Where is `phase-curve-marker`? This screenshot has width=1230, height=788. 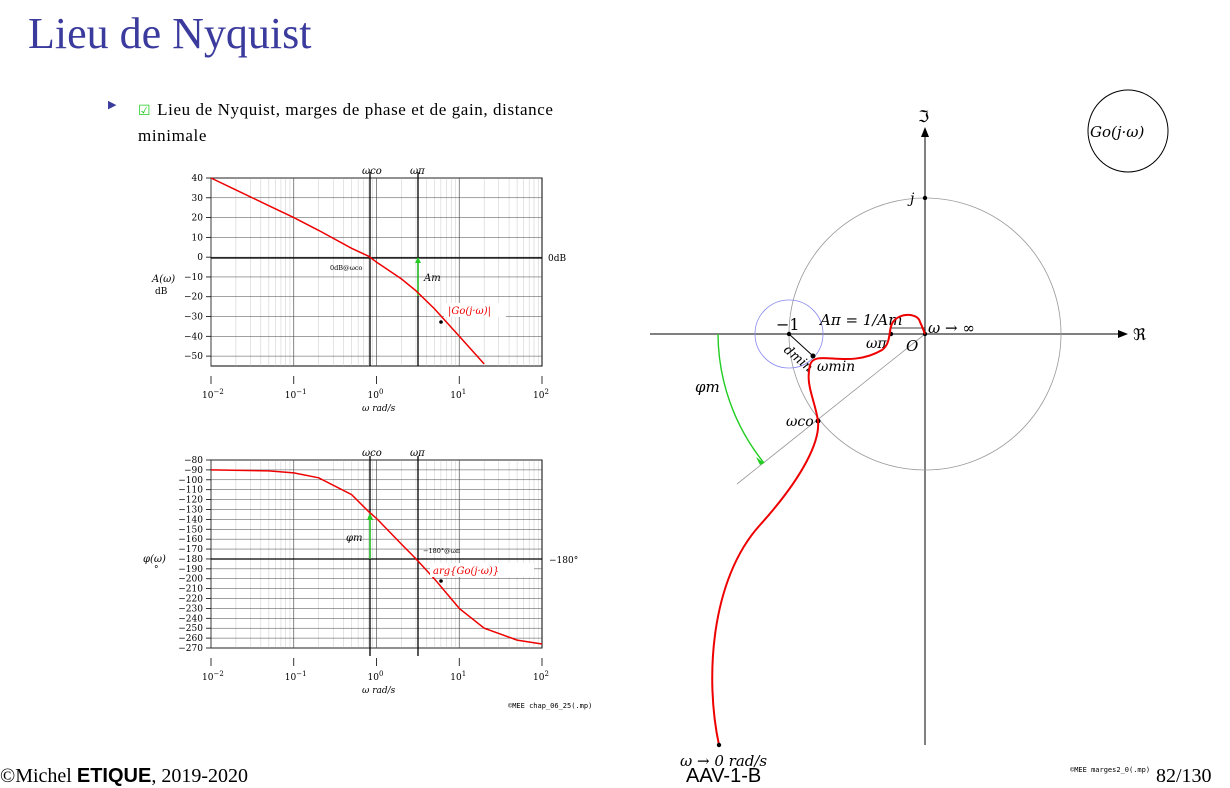
phase-curve-marker is located at coordinates (441, 581).